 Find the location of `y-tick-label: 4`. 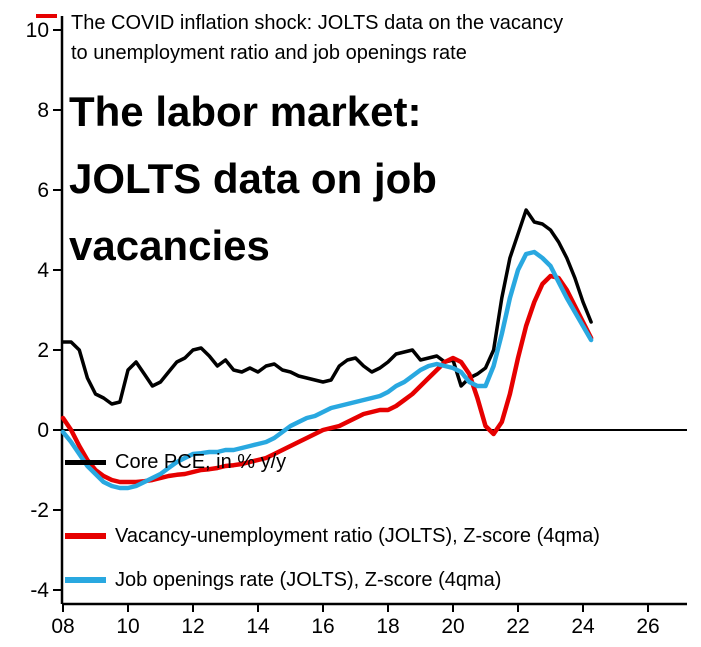

y-tick-label: 4 is located at coordinates (43, 270).